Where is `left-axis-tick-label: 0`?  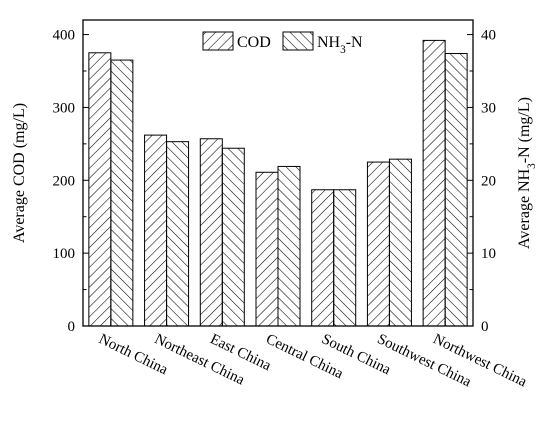
left-axis-tick-label: 0 is located at coordinates (72, 327).